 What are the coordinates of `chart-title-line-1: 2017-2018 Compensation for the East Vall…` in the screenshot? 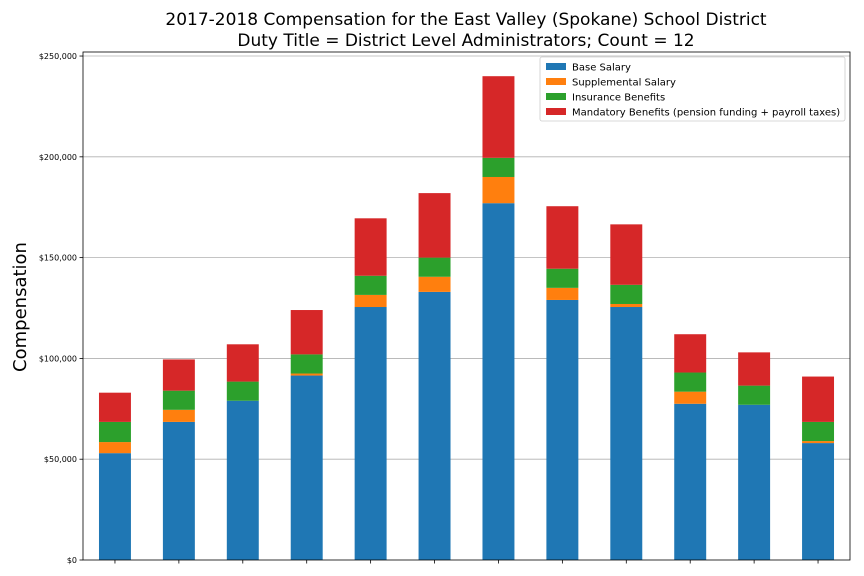 It's located at (466, 20).